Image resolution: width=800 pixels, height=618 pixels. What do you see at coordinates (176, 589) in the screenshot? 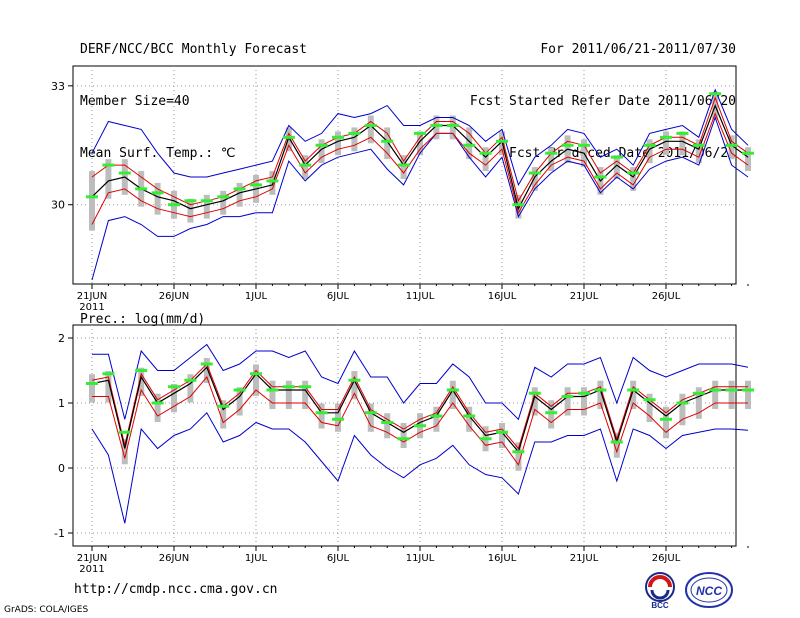
I see `footer-url: http://cmdp.ncc.cma.gov.cn` at bounding box center [176, 589].